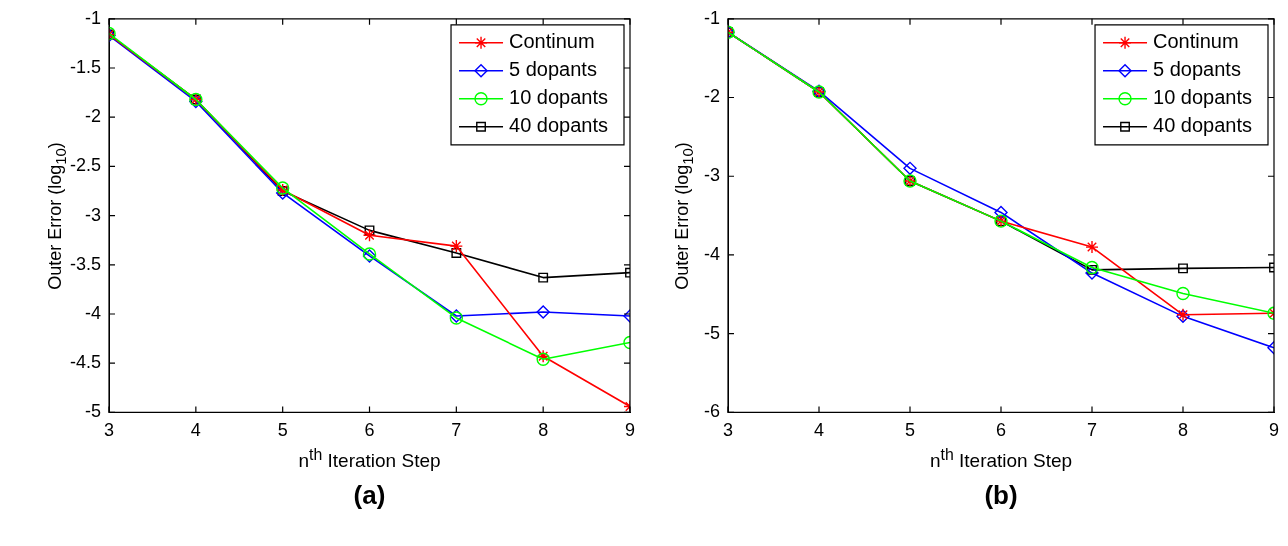 The image size is (1288, 546). I want to click on text: (a), so click(369, 496).